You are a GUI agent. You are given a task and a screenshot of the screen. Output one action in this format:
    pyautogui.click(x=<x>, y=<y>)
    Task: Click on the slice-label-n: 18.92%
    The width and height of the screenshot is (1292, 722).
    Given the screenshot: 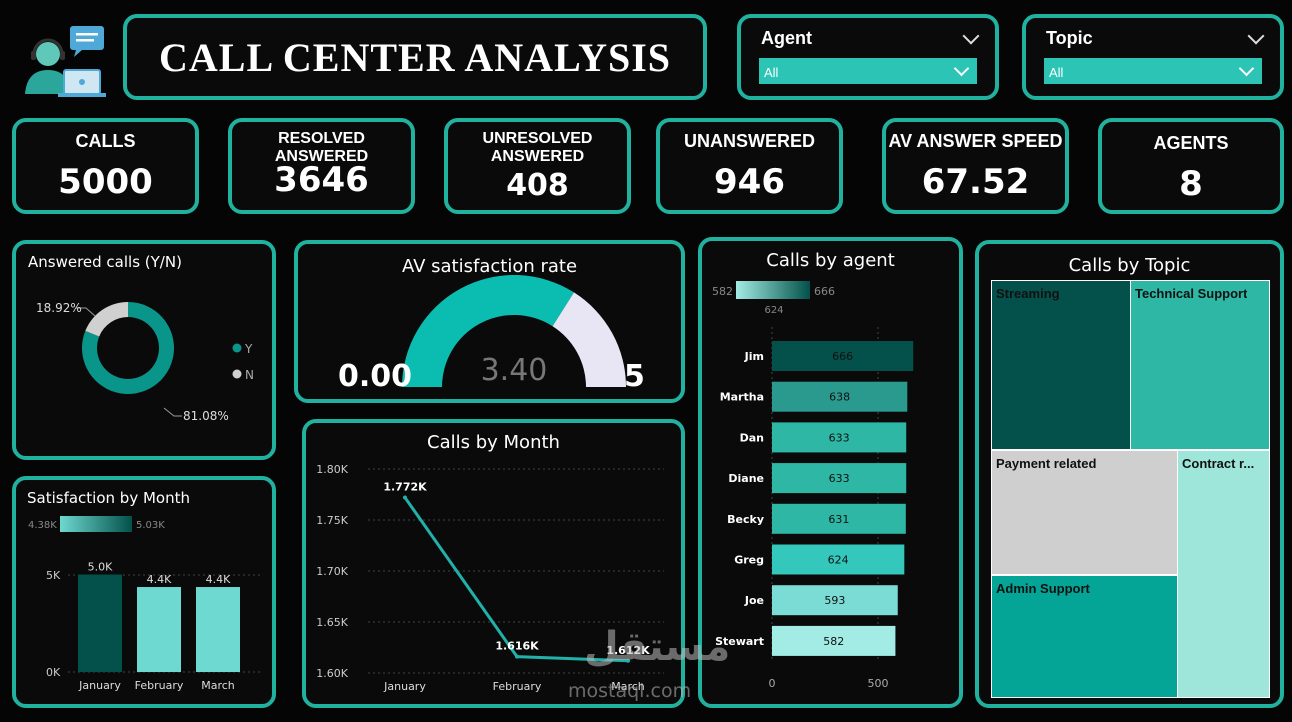 What is the action you would take?
    pyautogui.click(x=59, y=308)
    